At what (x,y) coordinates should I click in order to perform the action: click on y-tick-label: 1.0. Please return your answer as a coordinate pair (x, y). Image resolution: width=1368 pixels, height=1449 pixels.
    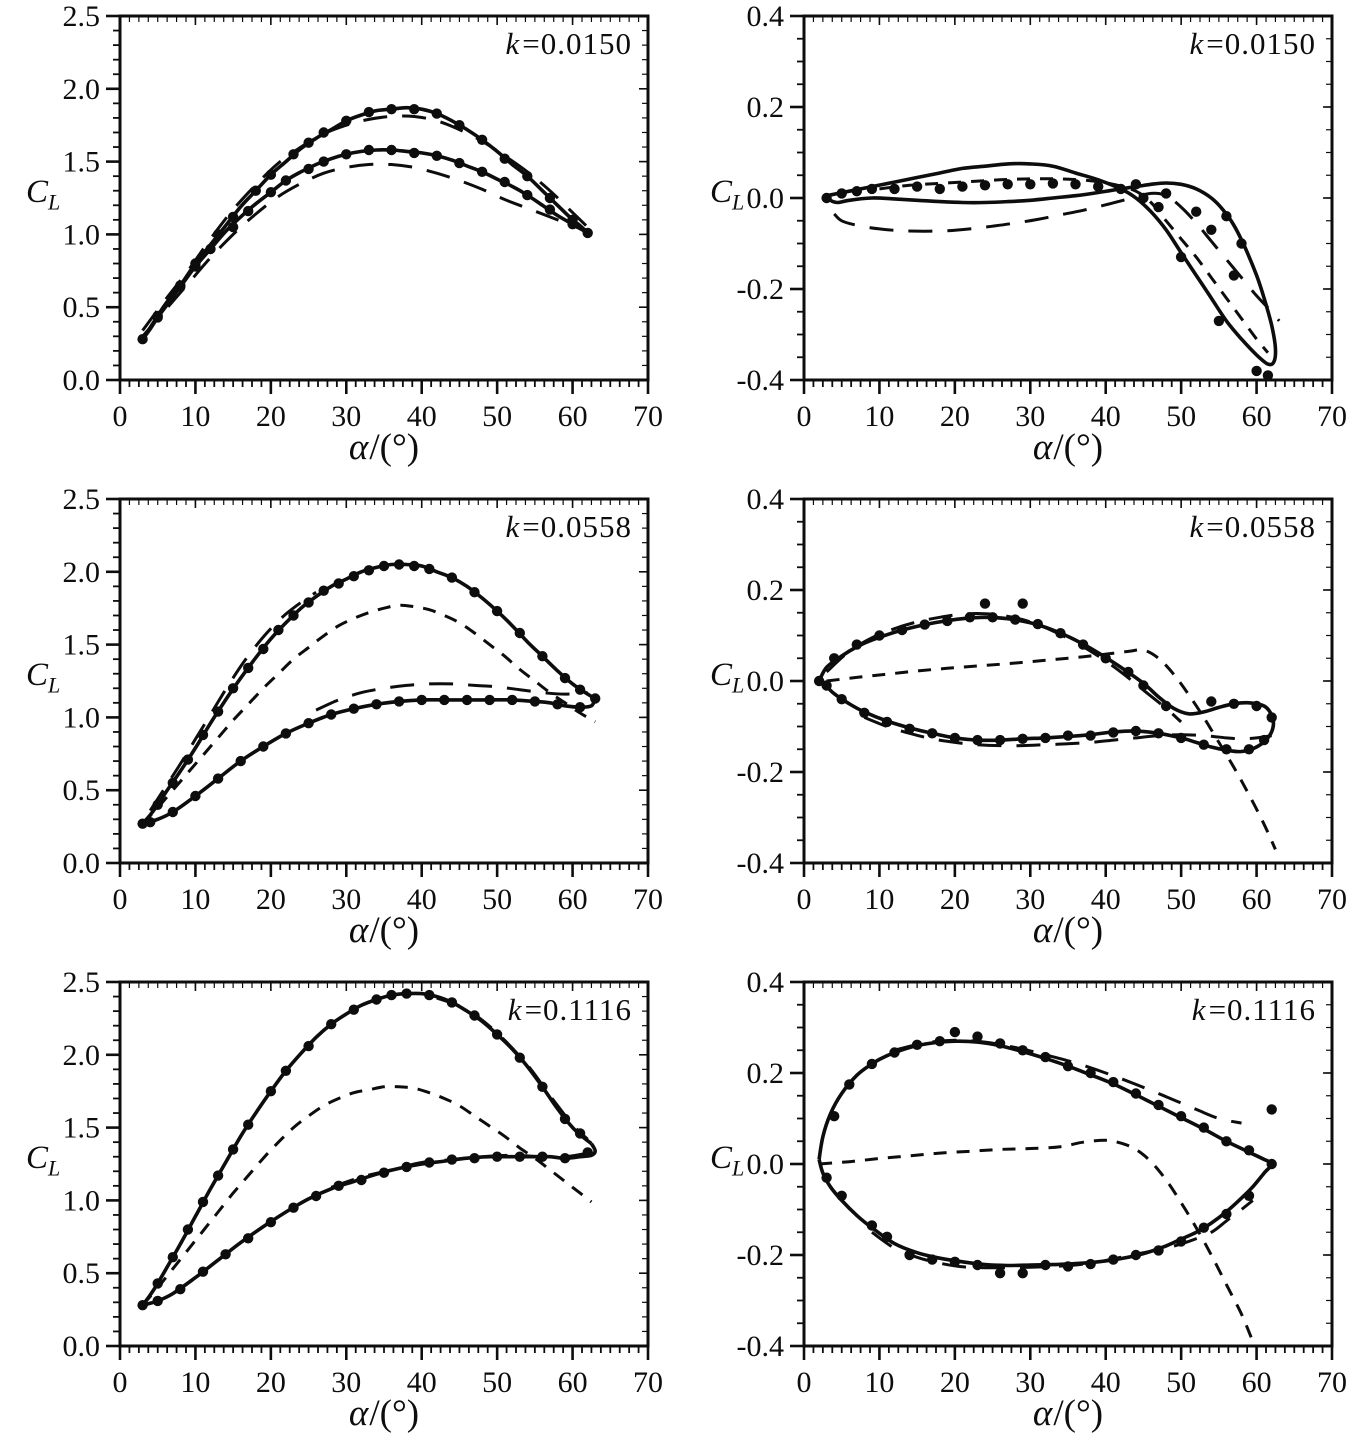
    Looking at the image, I should click on (82, 717).